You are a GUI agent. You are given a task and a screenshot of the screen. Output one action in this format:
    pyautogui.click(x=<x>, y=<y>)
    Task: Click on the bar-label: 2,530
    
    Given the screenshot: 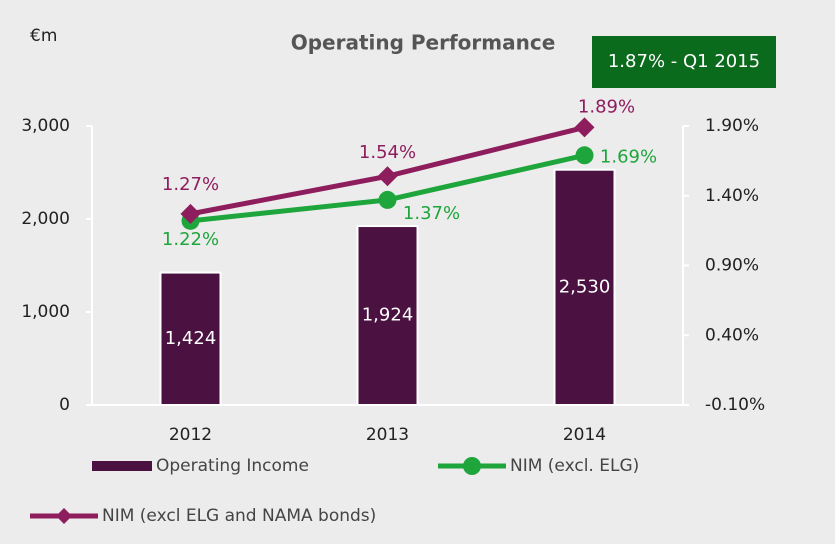 What is the action you would take?
    pyautogui.click(x=585, y=286)
    